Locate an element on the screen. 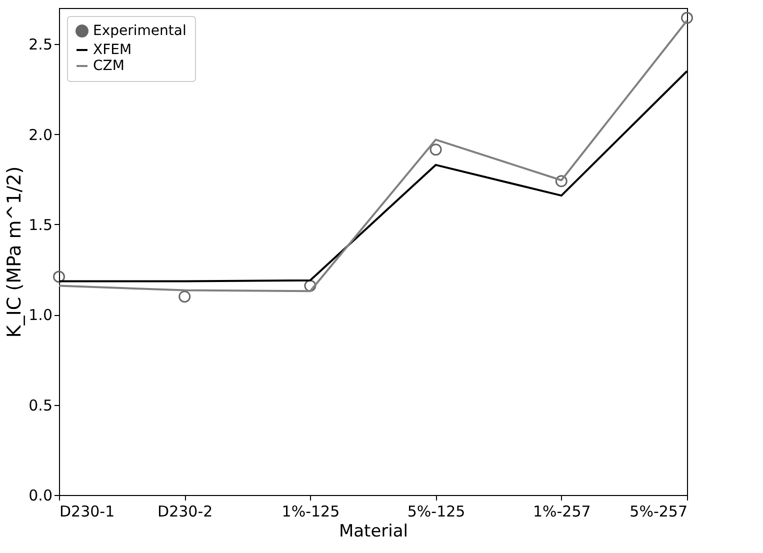 Image resolution: width=763 pixels, height=553 pixels. legend-label: XFEM is located at coordinates (112, 50).